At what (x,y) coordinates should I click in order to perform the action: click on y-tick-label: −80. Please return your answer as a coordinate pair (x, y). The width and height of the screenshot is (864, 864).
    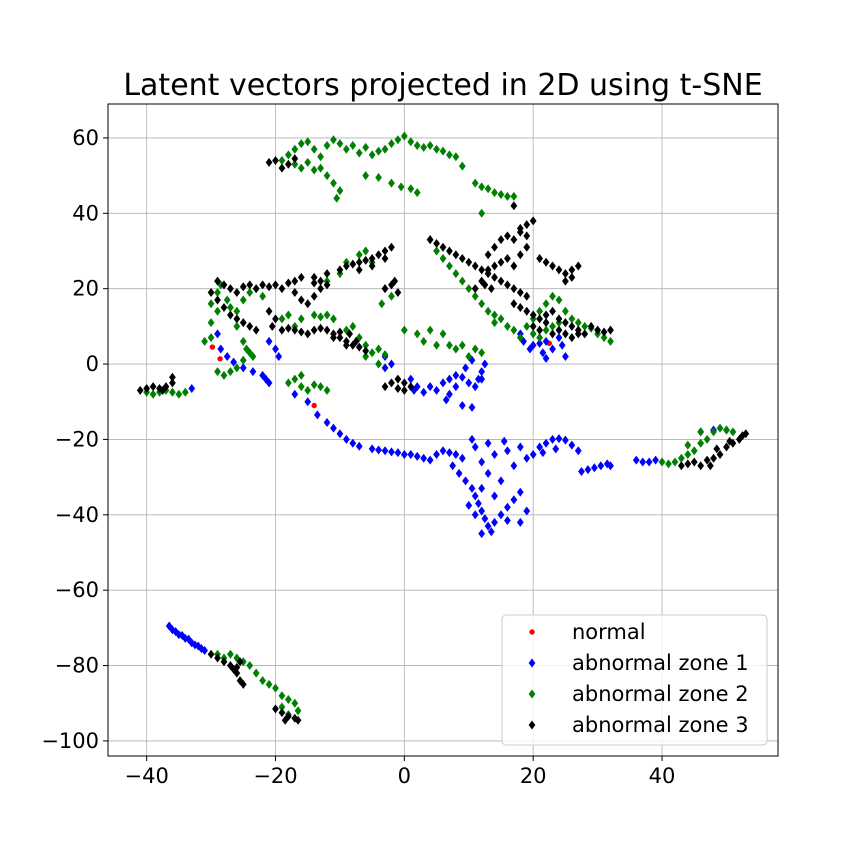
    Looking at the image, I should click on (77, 666).